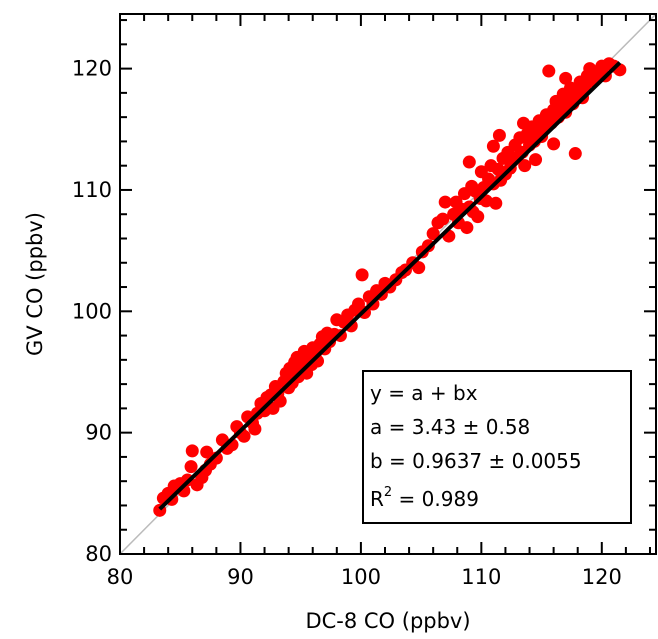 The width and height of the screenshot is (658, 639). What do you see at coordinates (387, 621) in the screenshot?
I see `x-axis-title: DC-8 CO (ppbv)` at bounding box center [387, 621].